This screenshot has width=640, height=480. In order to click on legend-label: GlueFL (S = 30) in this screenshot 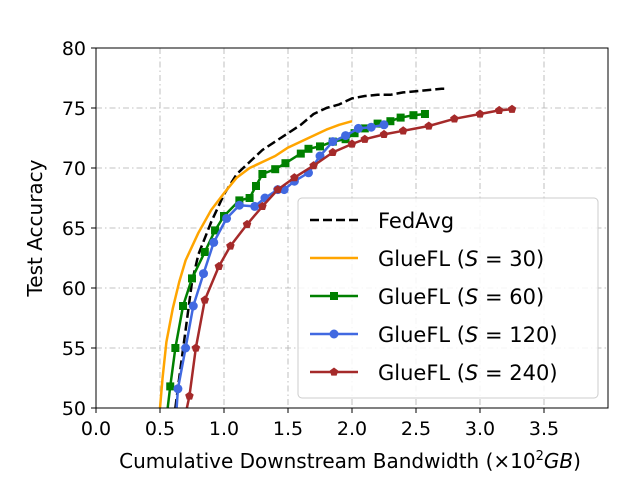, I will do `click(461, 259)`.